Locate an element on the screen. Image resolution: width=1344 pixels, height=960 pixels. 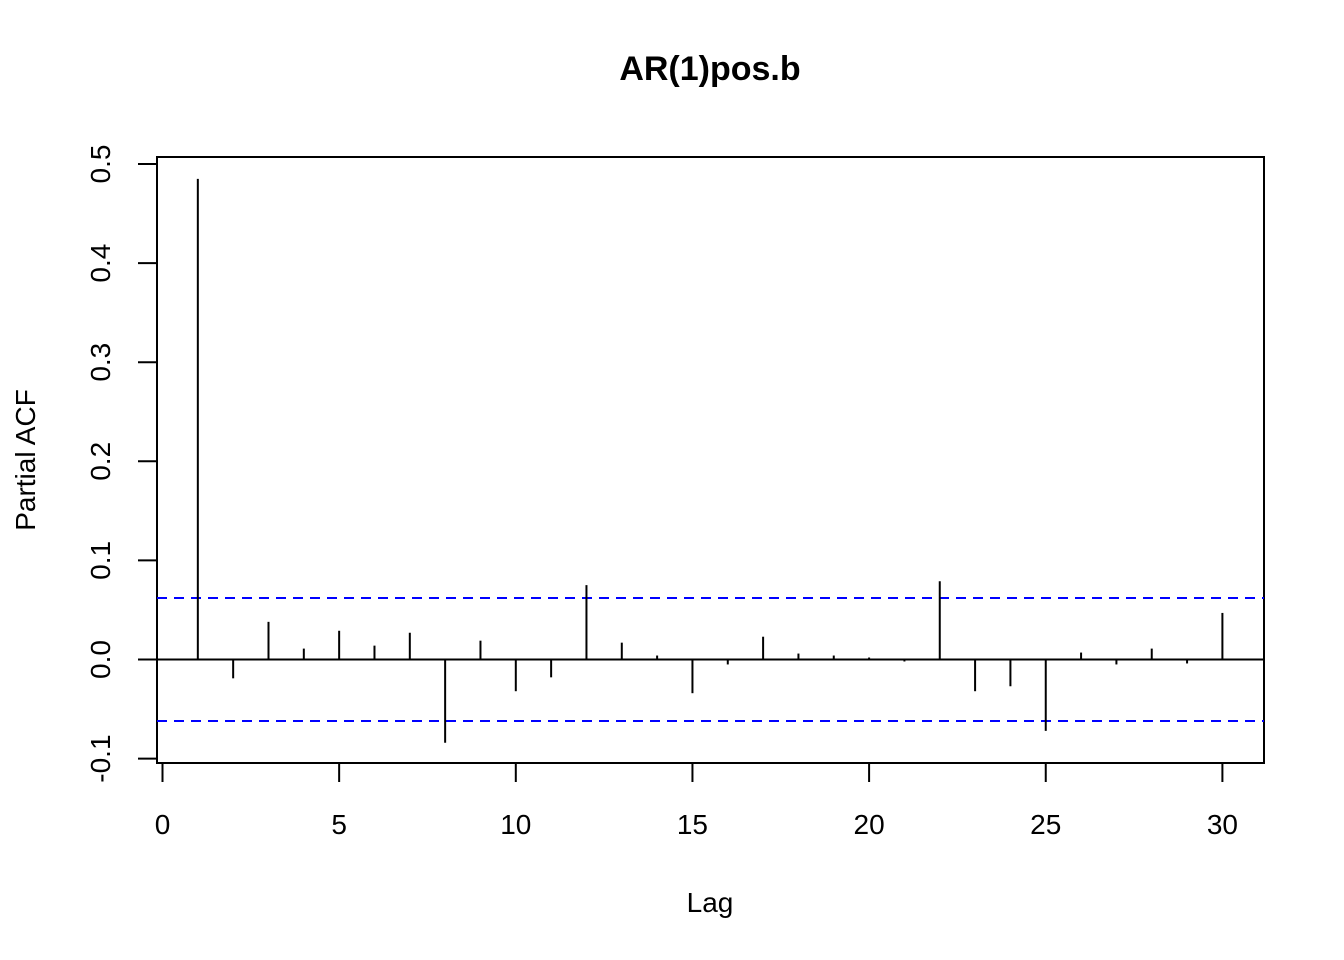
x-tick-label: 10 is located at coordinates (515, 824).